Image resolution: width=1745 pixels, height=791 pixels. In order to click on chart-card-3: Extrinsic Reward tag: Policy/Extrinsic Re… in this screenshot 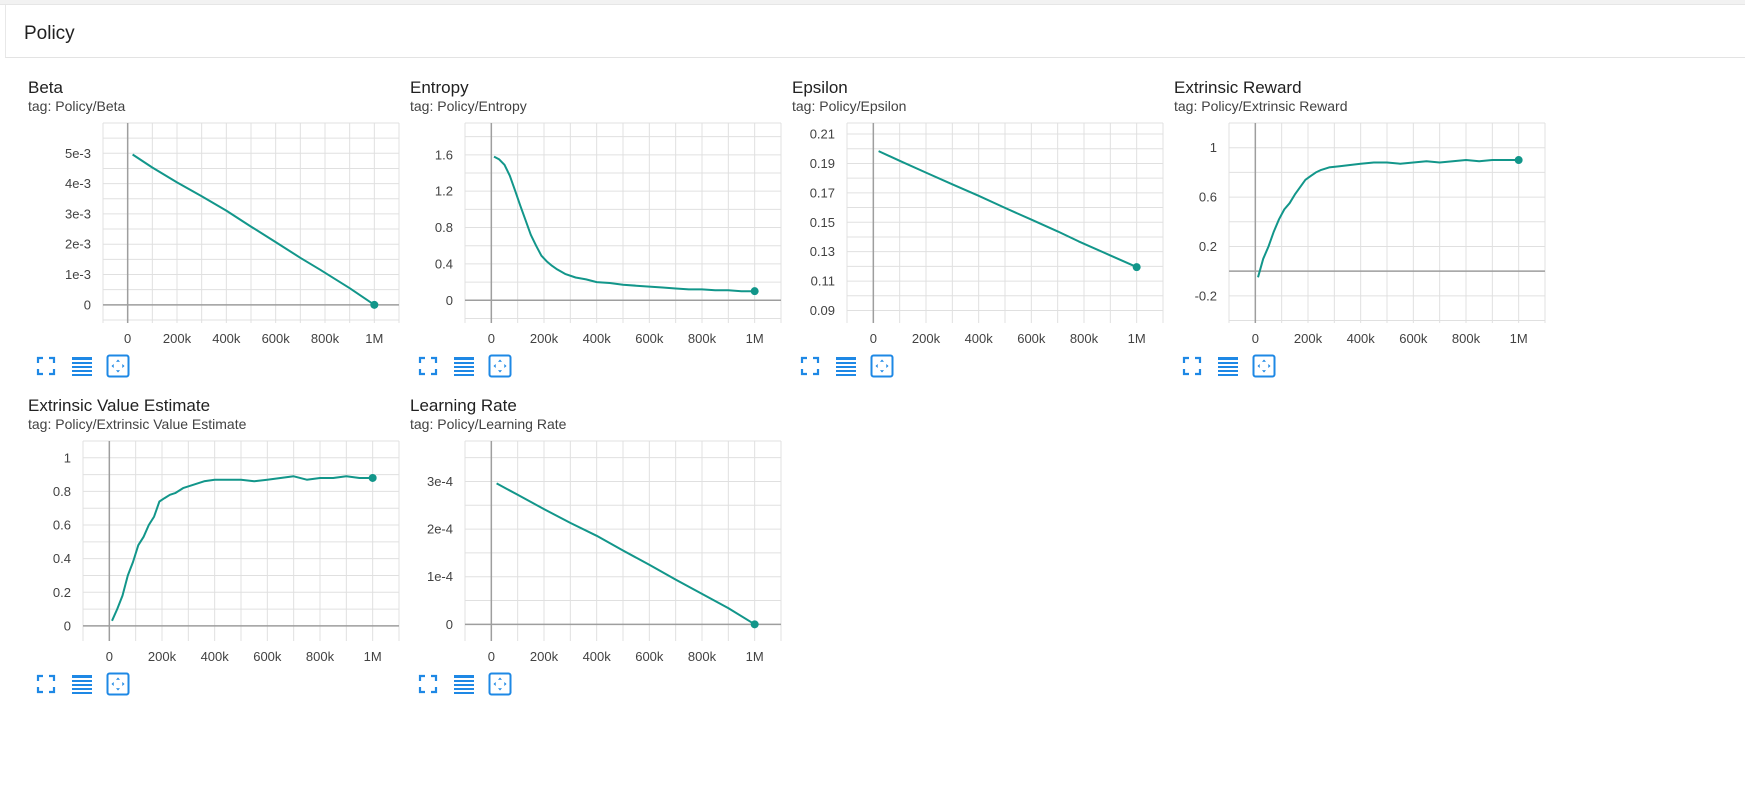, I will do `click(1384, 248)`.